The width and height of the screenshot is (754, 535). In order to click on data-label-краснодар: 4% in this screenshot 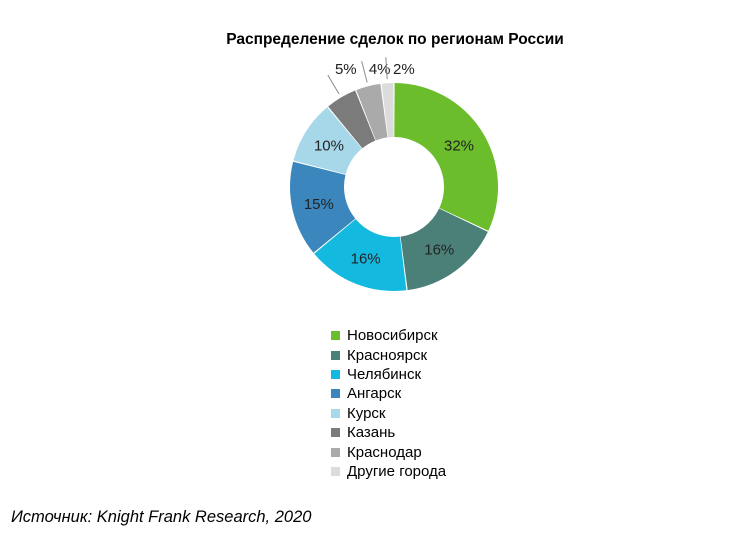, I will do `click(380, 69)`.